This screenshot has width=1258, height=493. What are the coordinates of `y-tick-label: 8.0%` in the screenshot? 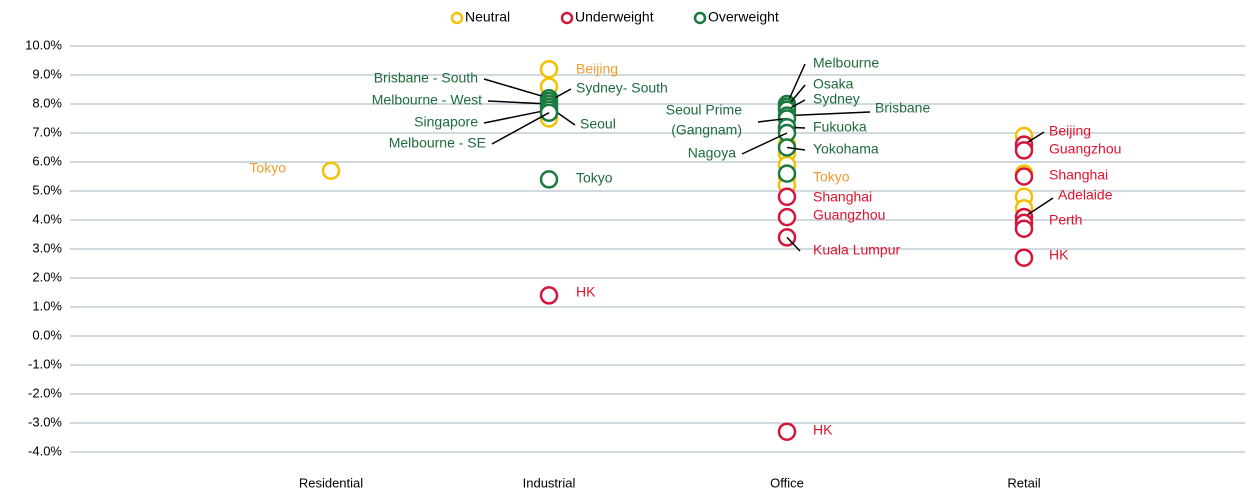 It's located at (47, 102).